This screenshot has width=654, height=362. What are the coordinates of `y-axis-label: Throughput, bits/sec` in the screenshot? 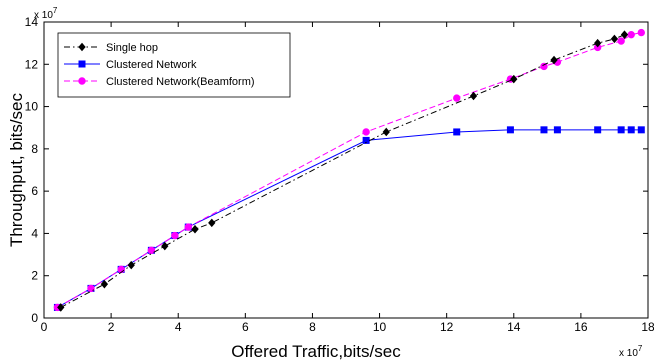 It's located at (16, 169).